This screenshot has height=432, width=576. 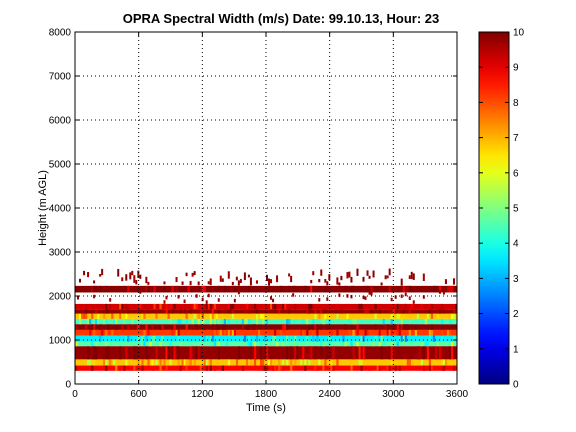 What do you see at coordinates (68, 385) in the screenshot?
I see `y-tick-label: 0` at bounding box center [68, 385].